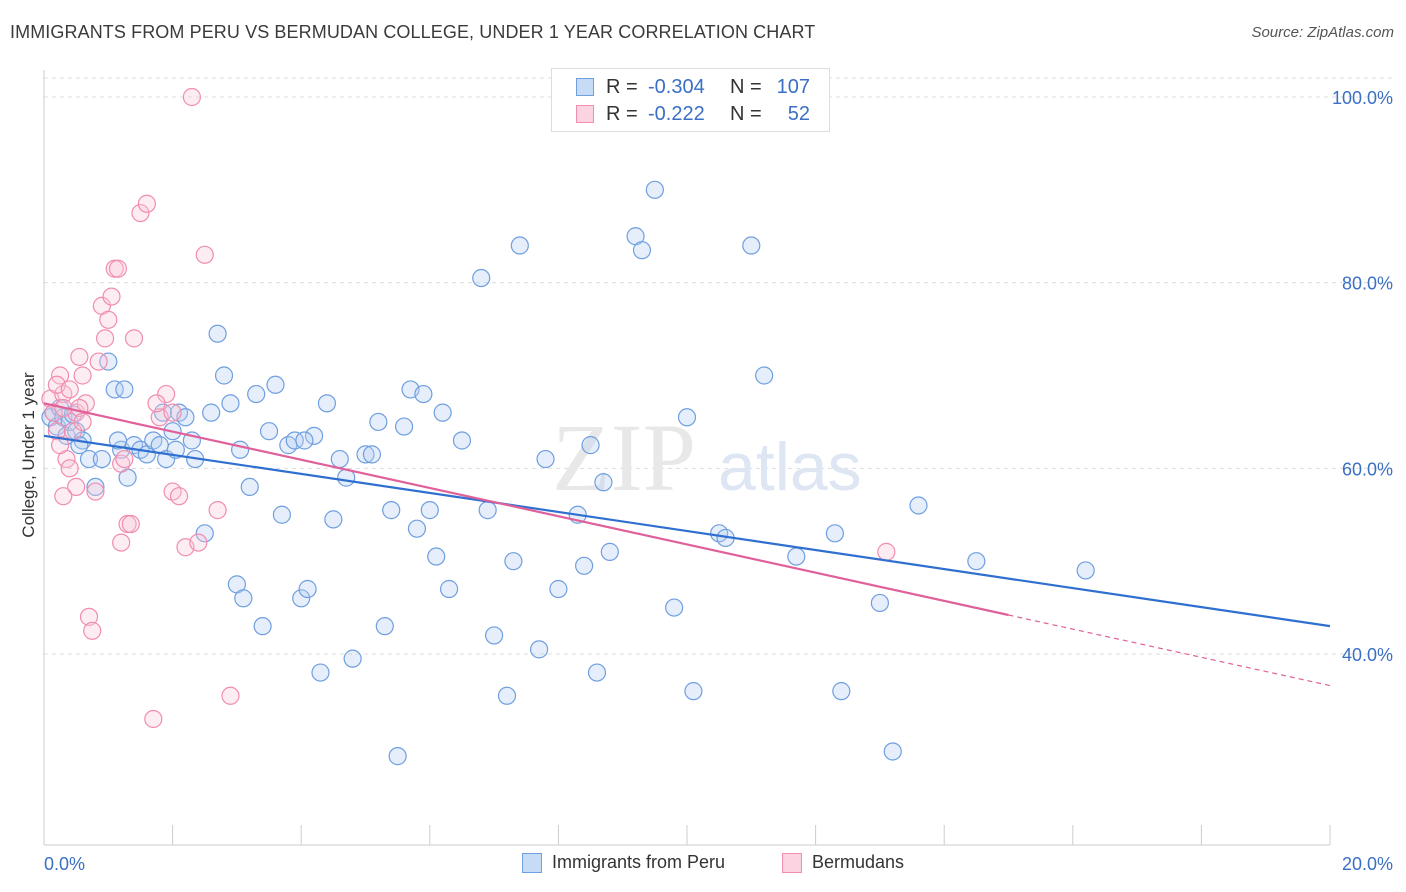 This screenshot has width=1406, height=892. I want to click on y-tick-label: 100.0%, so click(1362, 98).